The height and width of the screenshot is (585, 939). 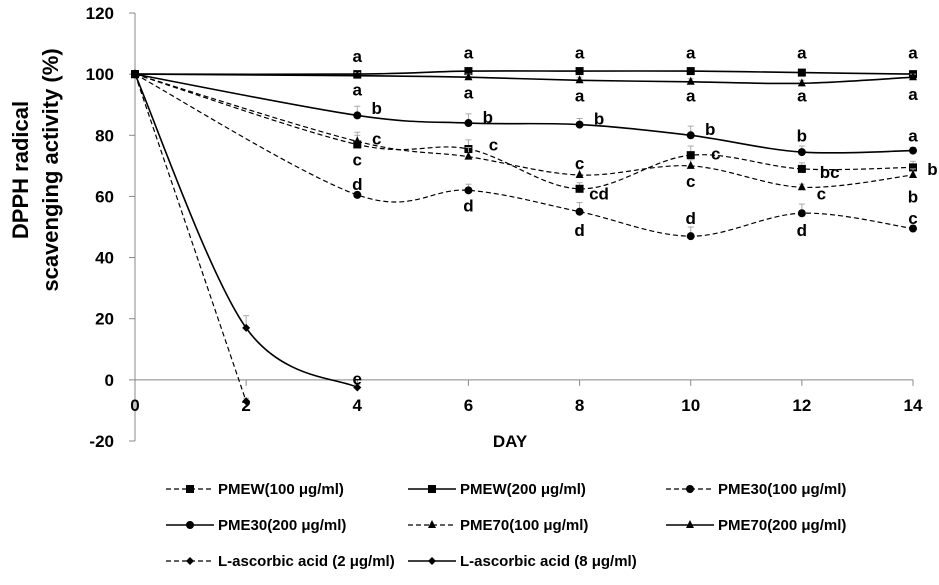 What do you see at coordinates (50, 169) in the screenshot?
I see `y-axis-title-line2: scavenging activity (%)` at bounding box center [50, 169].